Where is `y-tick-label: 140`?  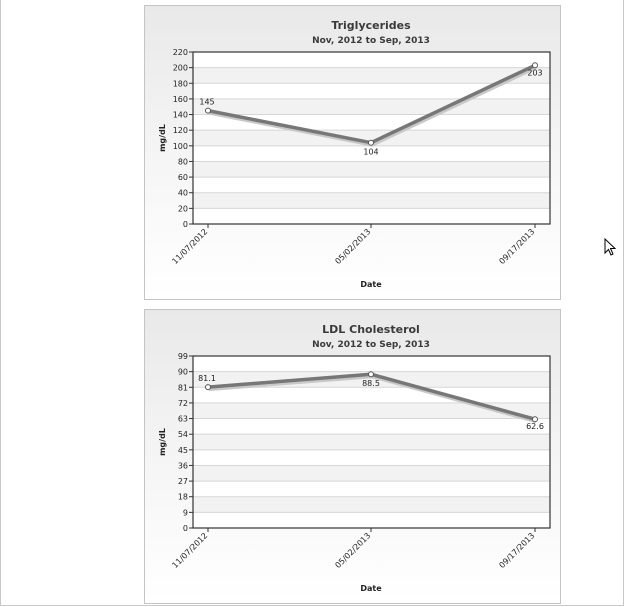 y-tick-label: 140 is located at coordinates (180, 115).